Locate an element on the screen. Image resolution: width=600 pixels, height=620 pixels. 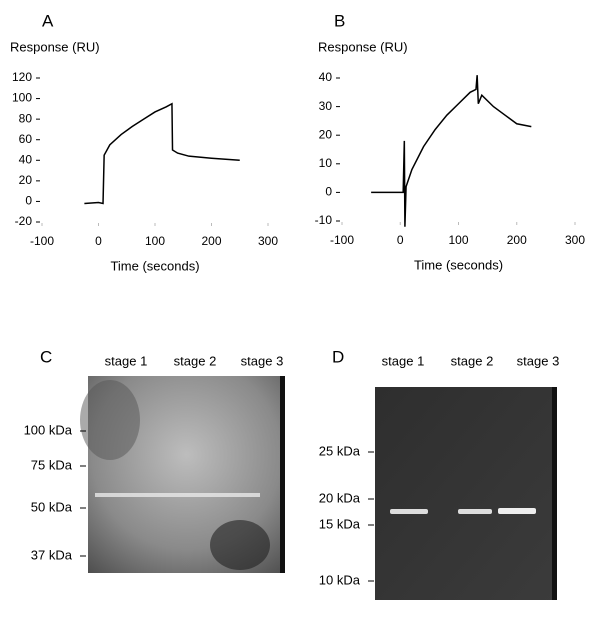
marker-label: 25 kDa is located at coordinates (340, 450).